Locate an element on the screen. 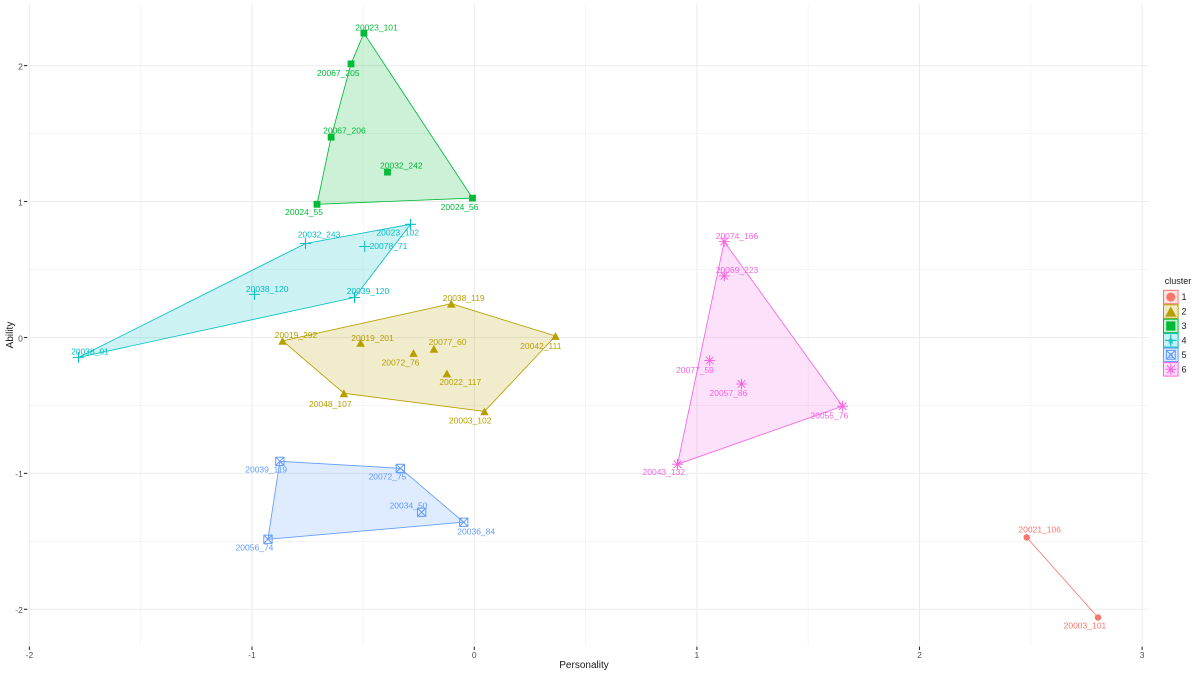 The height and width of the screenshot is (680, 1200). svg-text: 20019_201 is located at coordinates (372, 338).